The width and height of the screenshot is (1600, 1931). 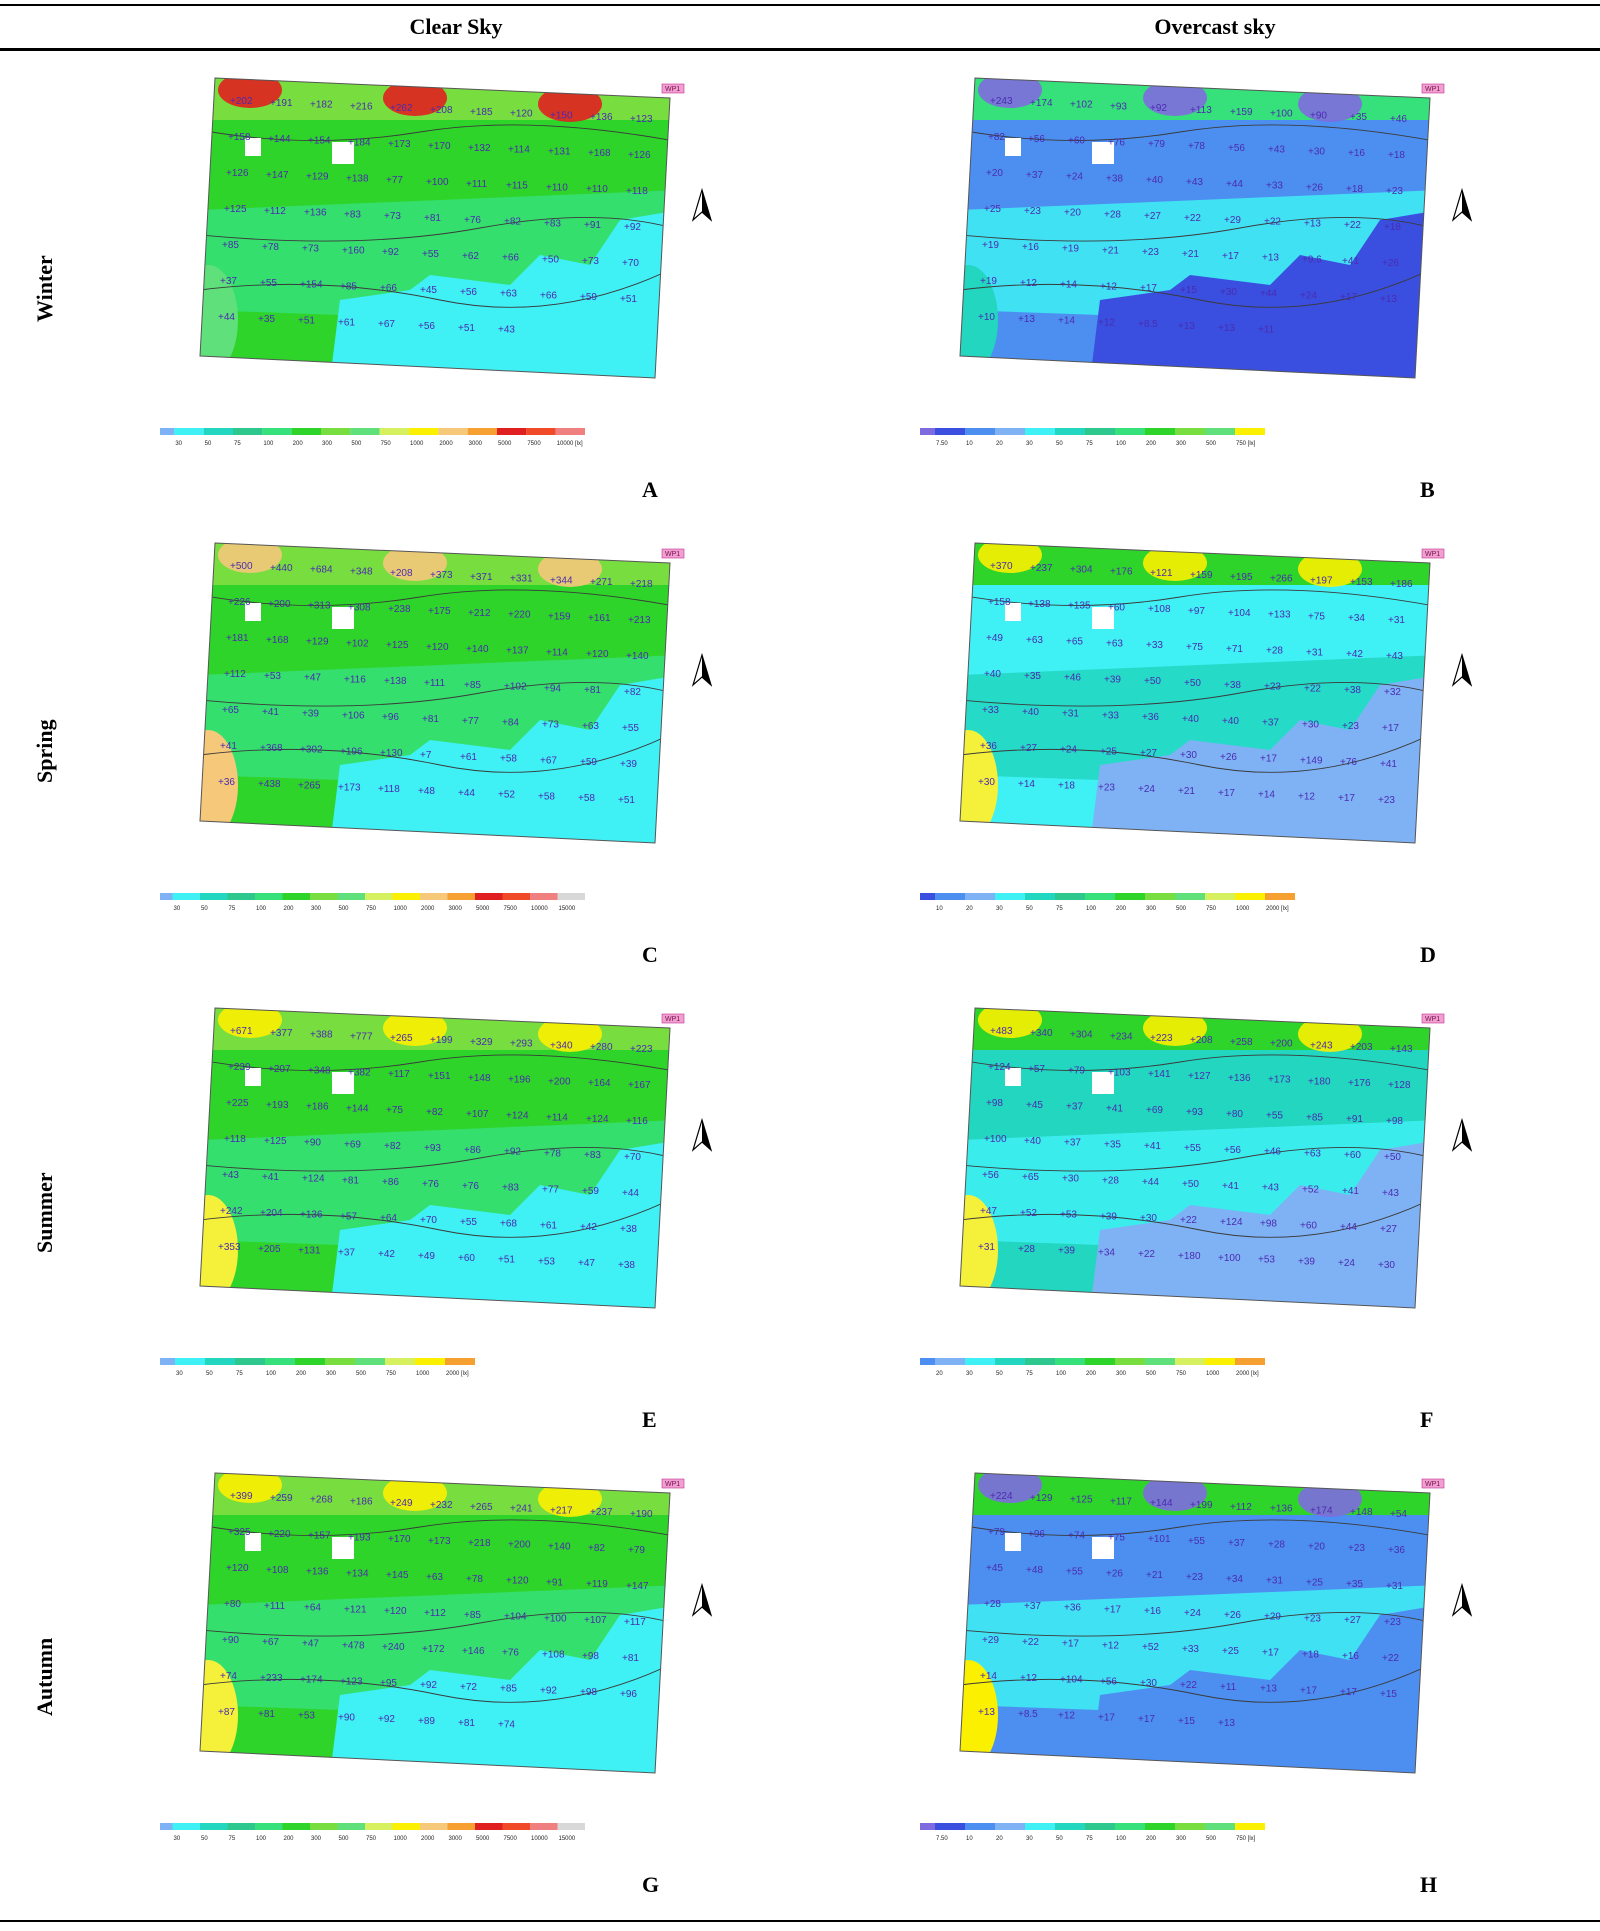 I want to click on illuminance-value: +45, so click(x=428, y=290).